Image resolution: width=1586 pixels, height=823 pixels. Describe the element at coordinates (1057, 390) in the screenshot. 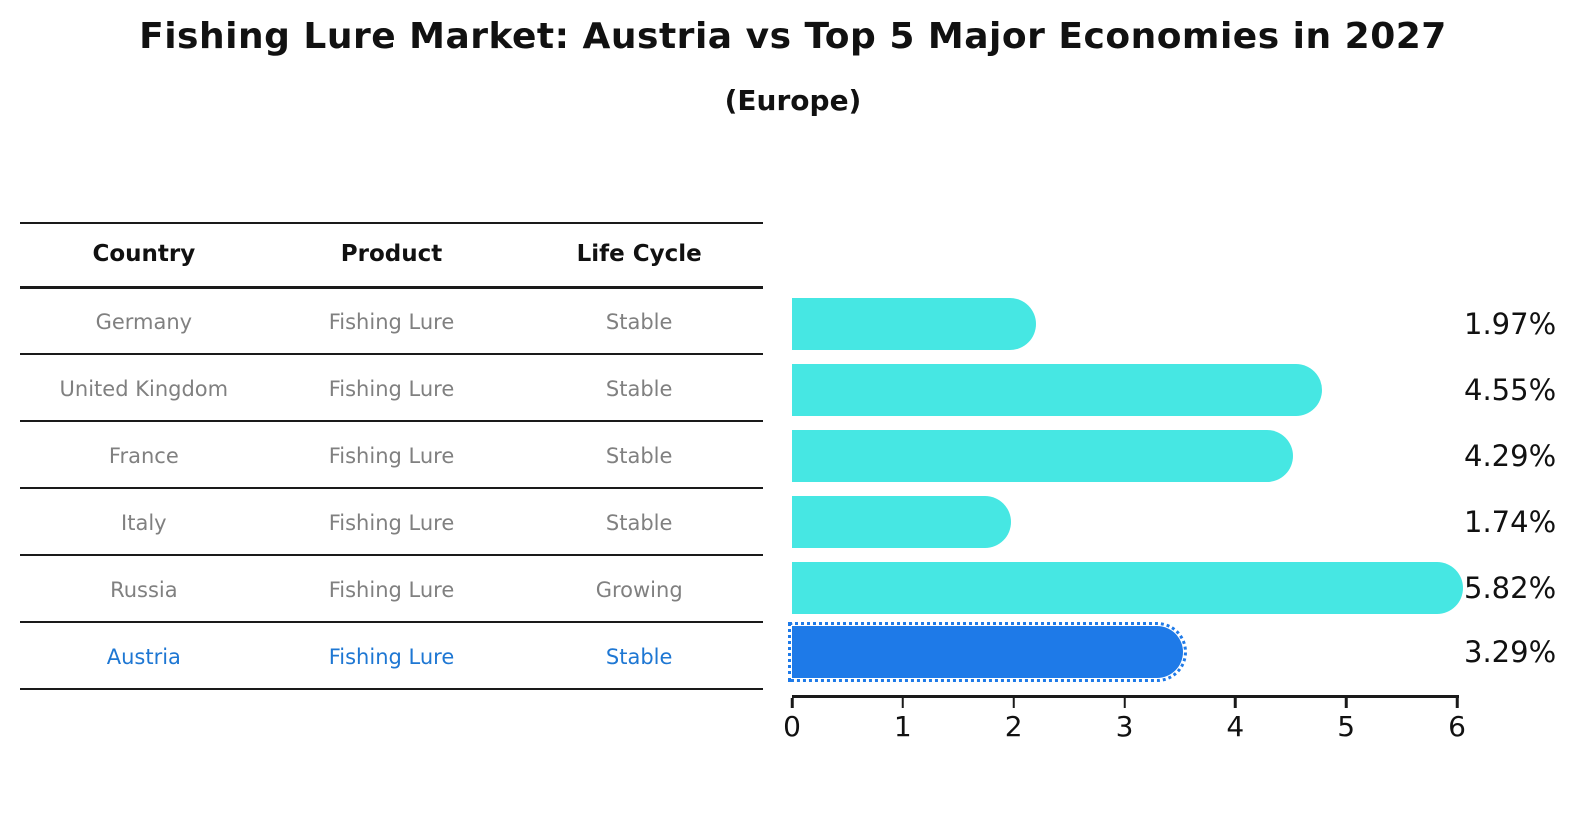

I see `bar-united-kingdom` at that location.